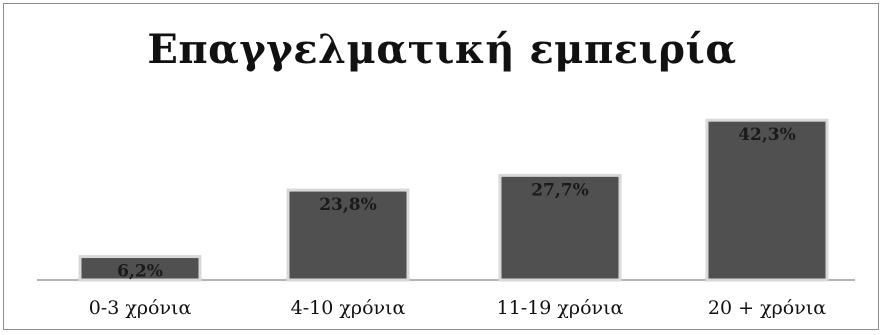 This screenshot has height=335, width=883. I want to click on bar-data-label-2: 23,8%, so click(348, 205).